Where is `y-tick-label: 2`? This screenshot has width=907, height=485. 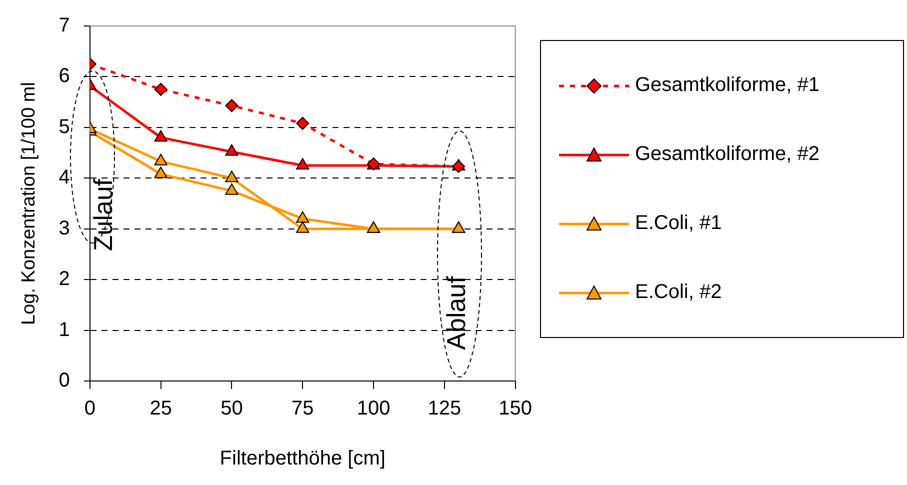 y-tick-label: 2 is located at coordinates (64, 279).